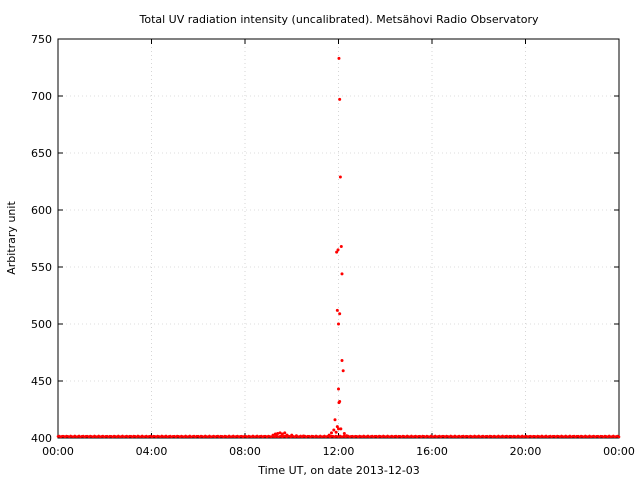  Describe the element at coordinates (11, 238) in the screenshot. I see `y-axis-label: Arbitrary unit` at that location.